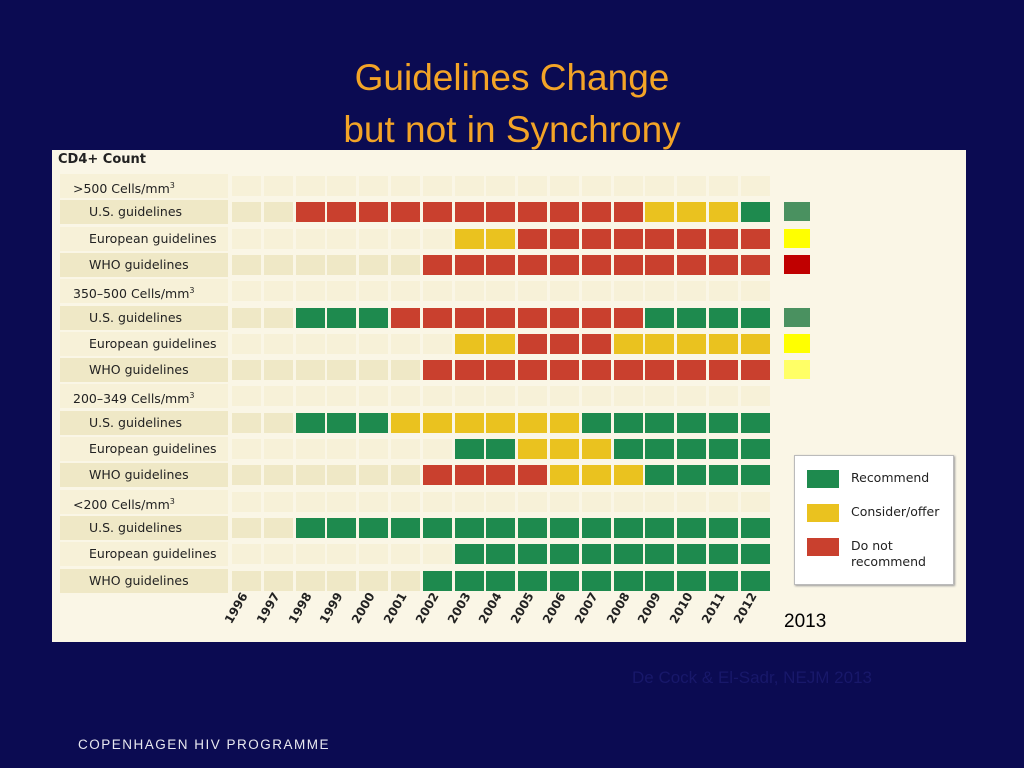  I want to click on group-label: >500 Cells/mm3, so click(144, 186).